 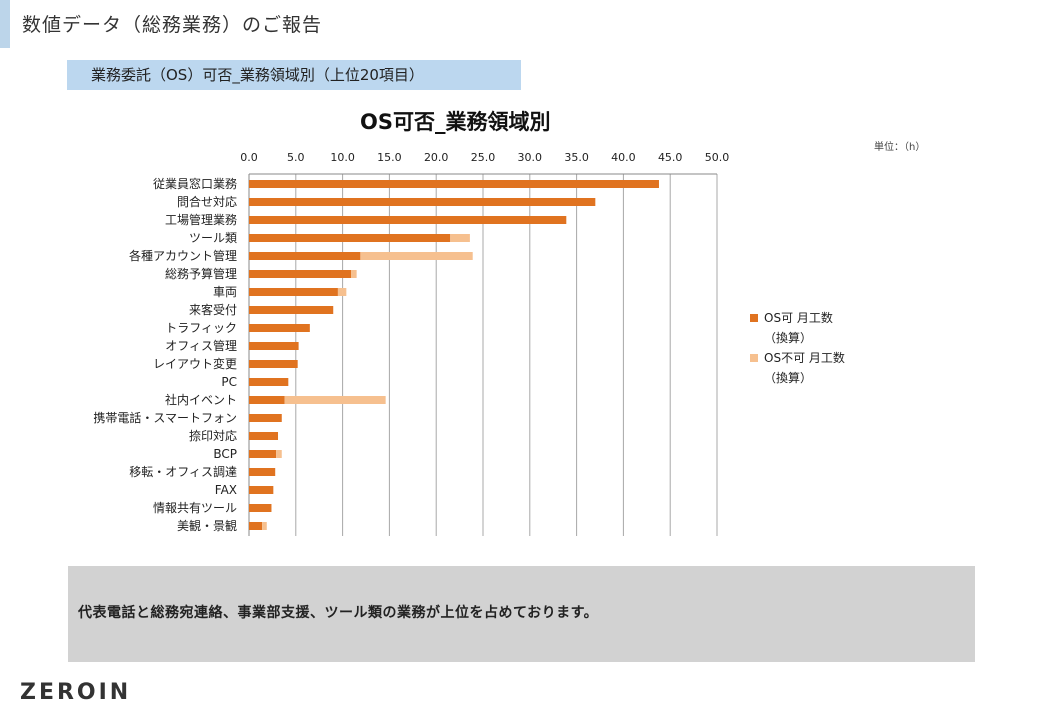 What do you see at coordinates (201, 219) in the screenshot?
I see `category-label: 工場管理業務` at bounding box center [201, 219].